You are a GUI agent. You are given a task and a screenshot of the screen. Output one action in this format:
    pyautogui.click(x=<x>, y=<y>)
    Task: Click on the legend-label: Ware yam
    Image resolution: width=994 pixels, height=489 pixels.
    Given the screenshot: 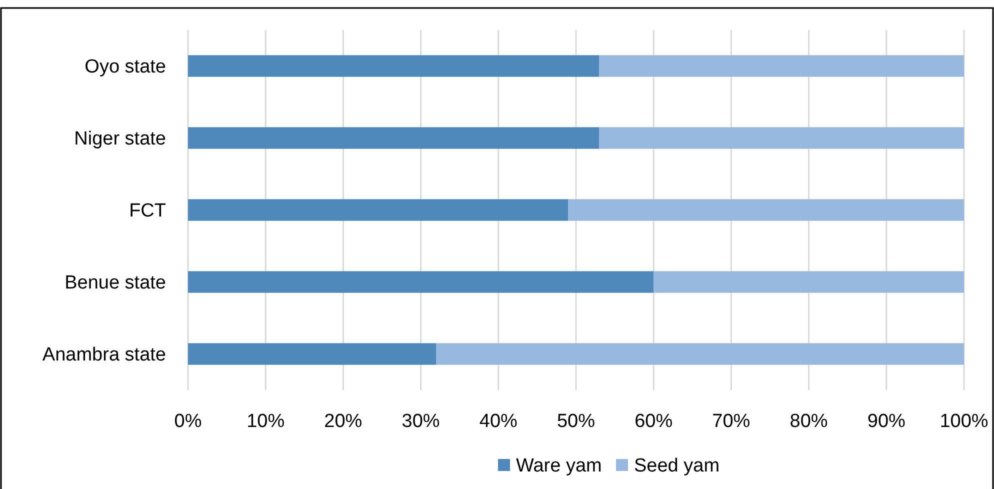 What is the action you would take?
    pyautogui.click(x=559, y=466)
    